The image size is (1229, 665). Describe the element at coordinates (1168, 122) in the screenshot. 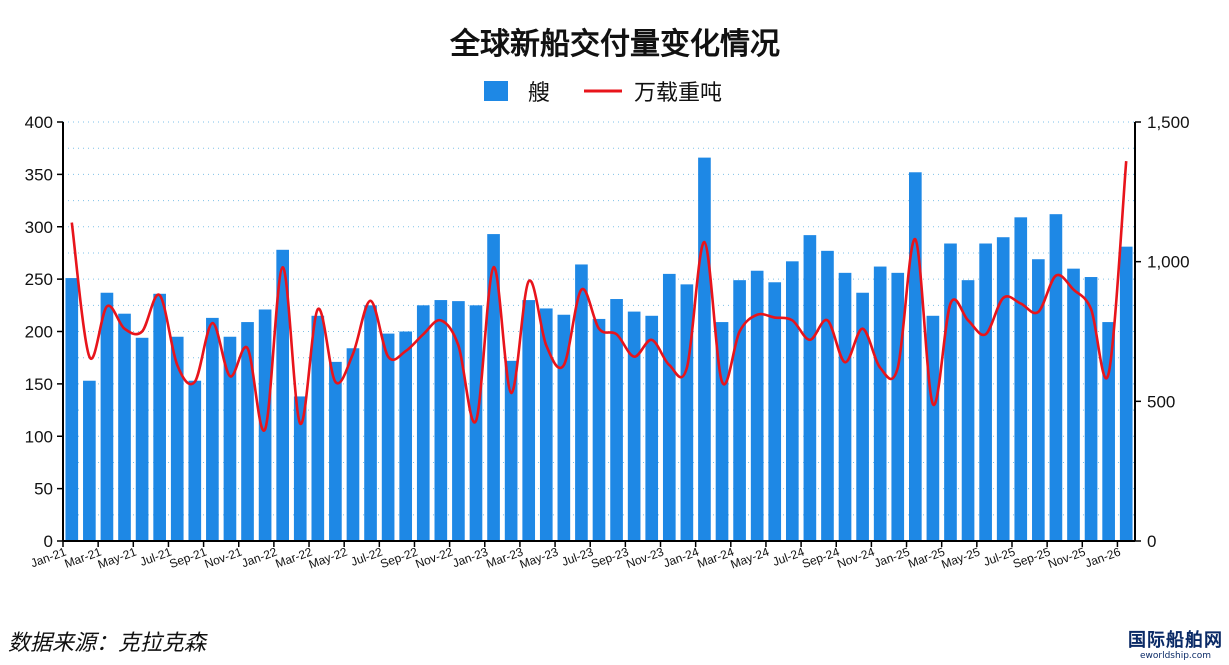

I see `y-tick-label-right: 1,500` at that location.